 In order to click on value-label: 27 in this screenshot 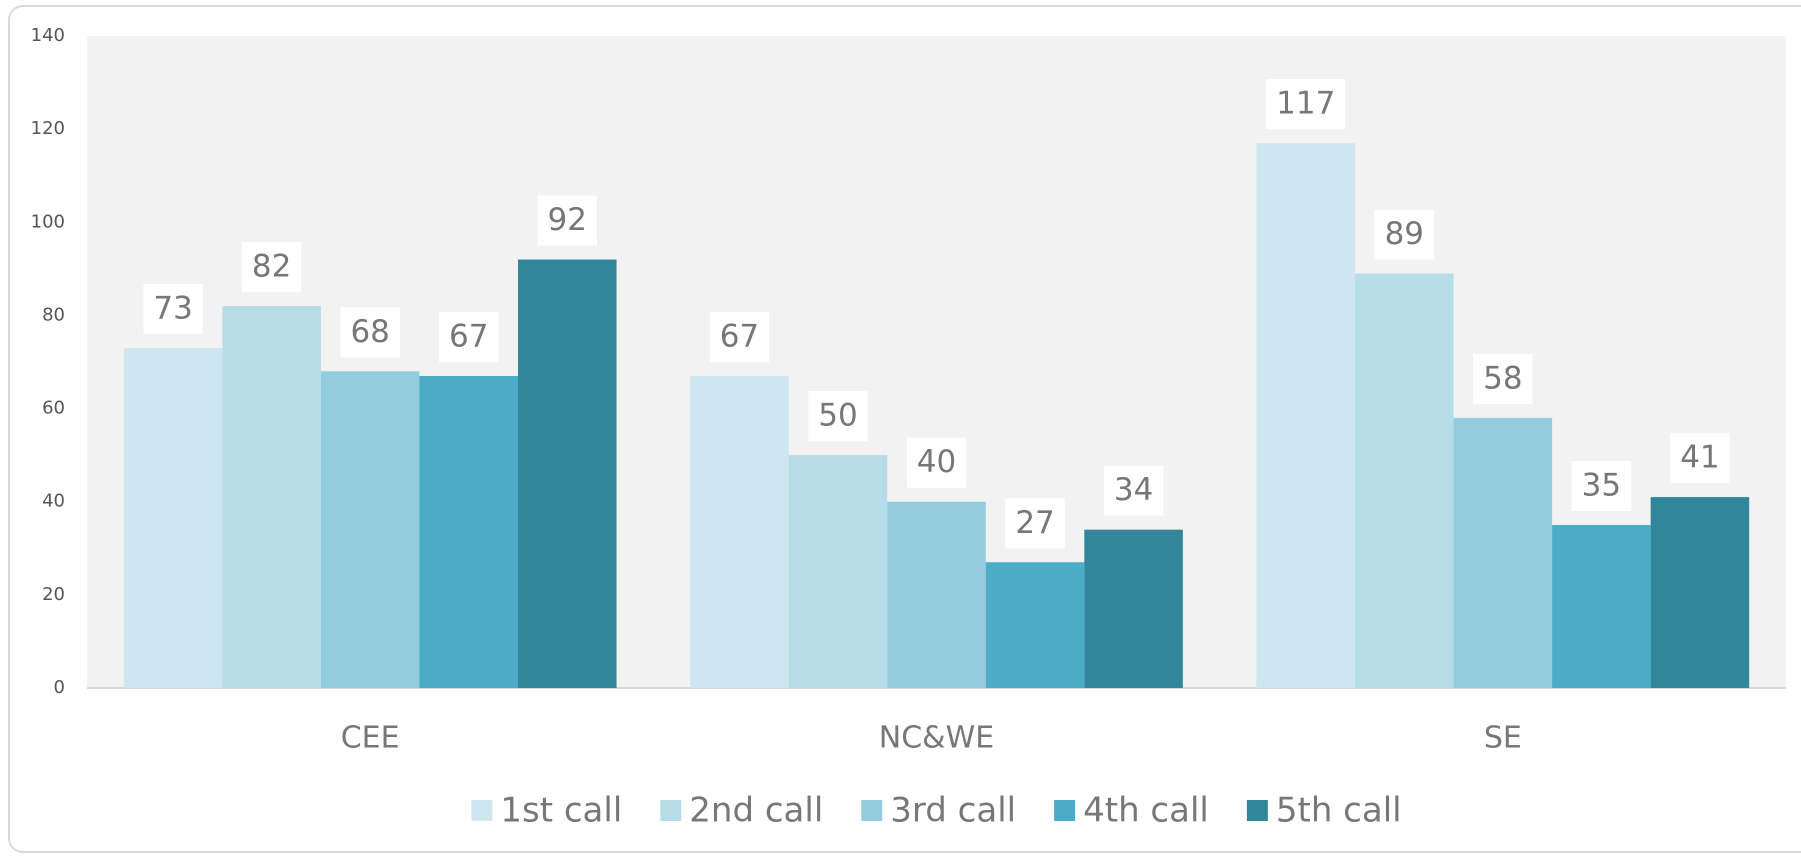, I will do `click(1034, 523)`.